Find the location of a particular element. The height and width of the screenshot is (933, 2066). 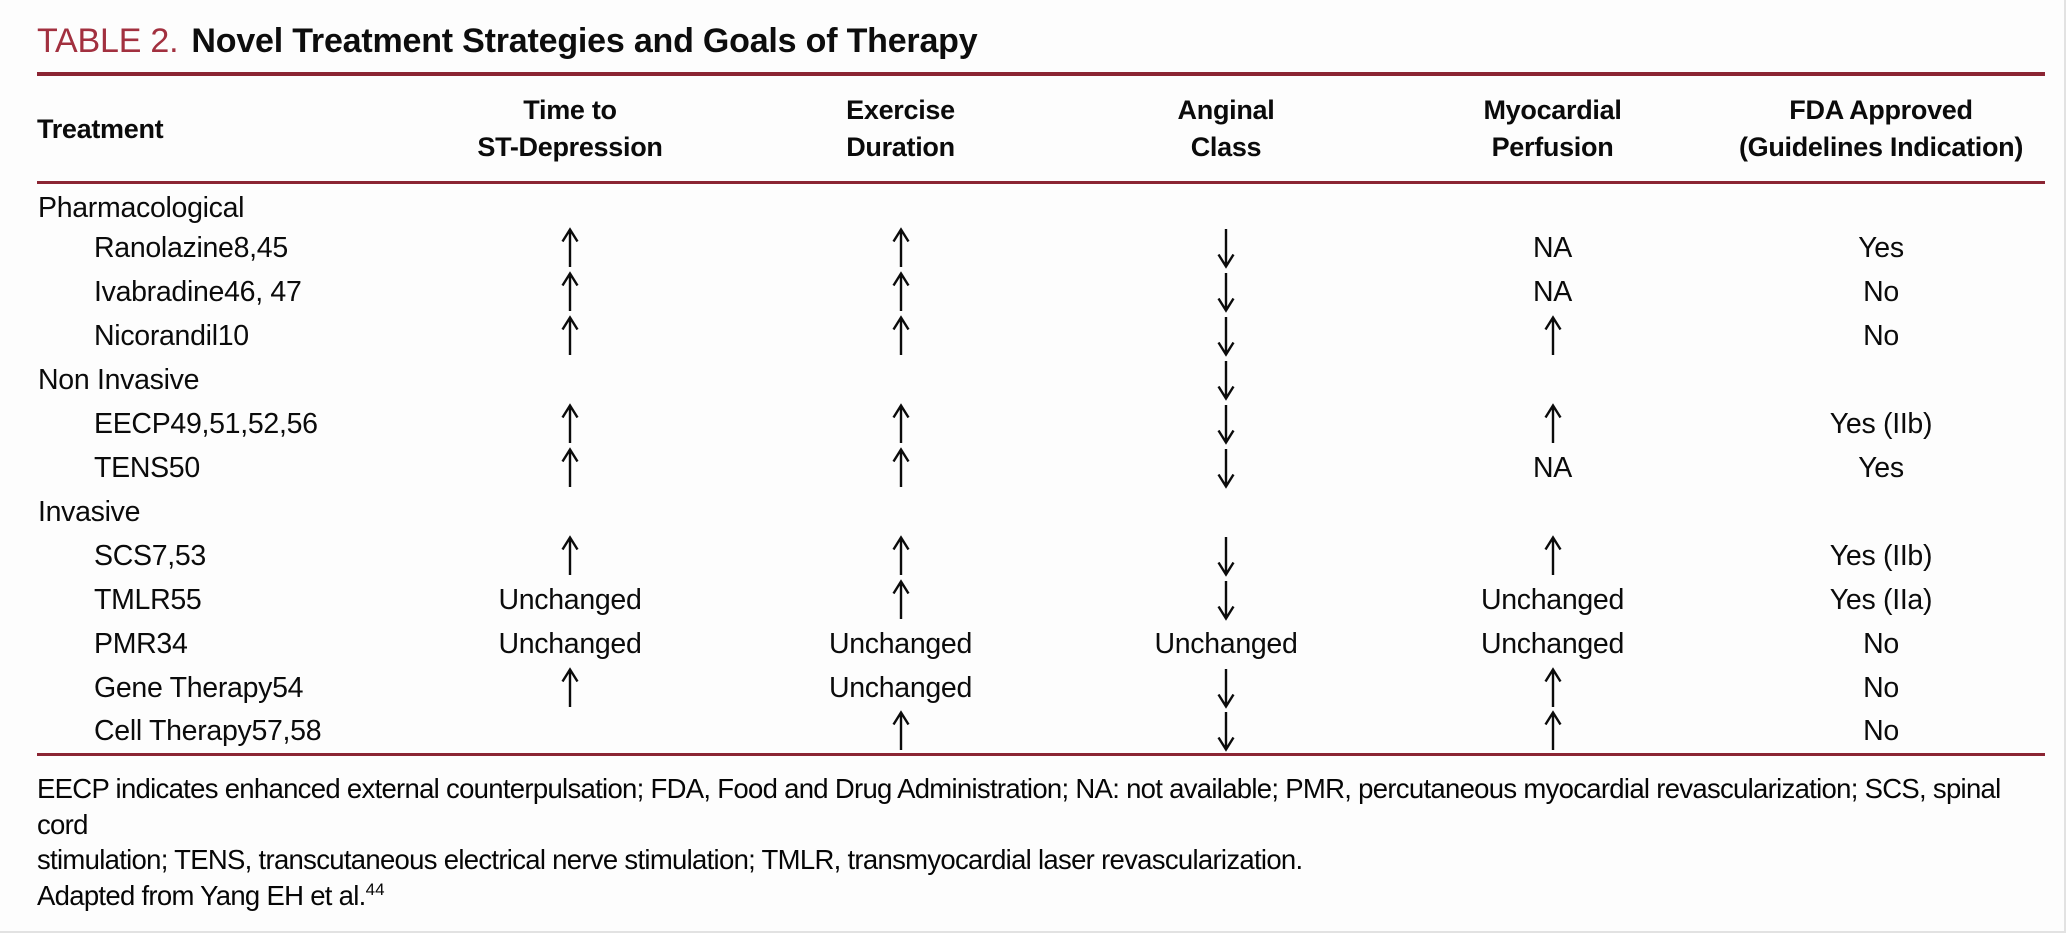

col-header-time-to-st-depression: Time to ST-Depression is located at coordinates (570, 129).